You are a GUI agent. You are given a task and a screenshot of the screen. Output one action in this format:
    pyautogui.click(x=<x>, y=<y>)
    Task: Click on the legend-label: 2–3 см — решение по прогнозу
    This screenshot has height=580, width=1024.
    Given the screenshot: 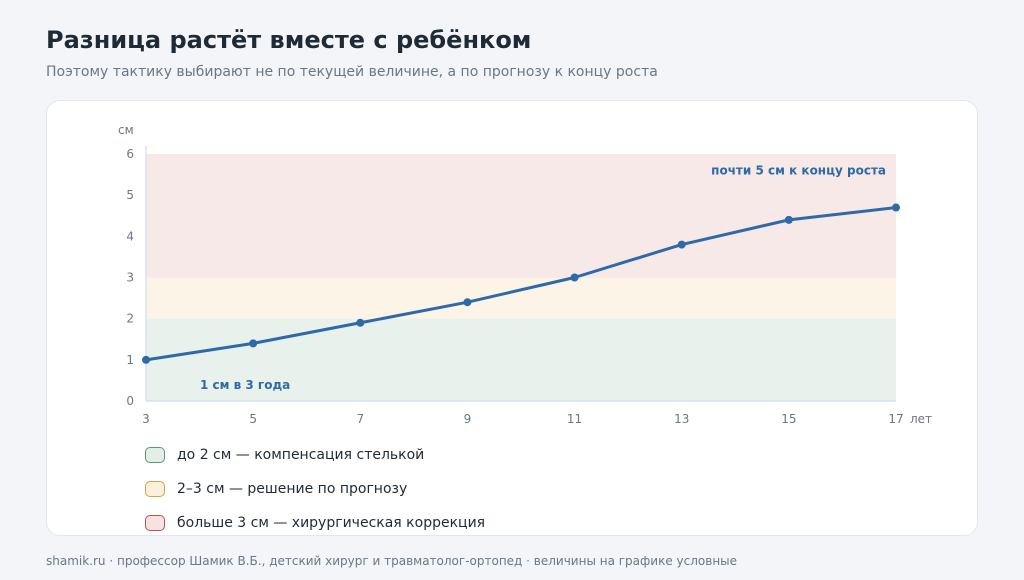 What is the action you would take?
    pyautogui.click(x=292, y=489)
    